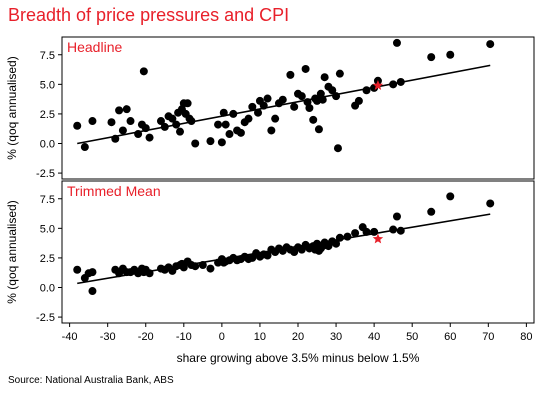 The image size is (550, 400). I want to click on panel-title: Headline, so click(94, 47).